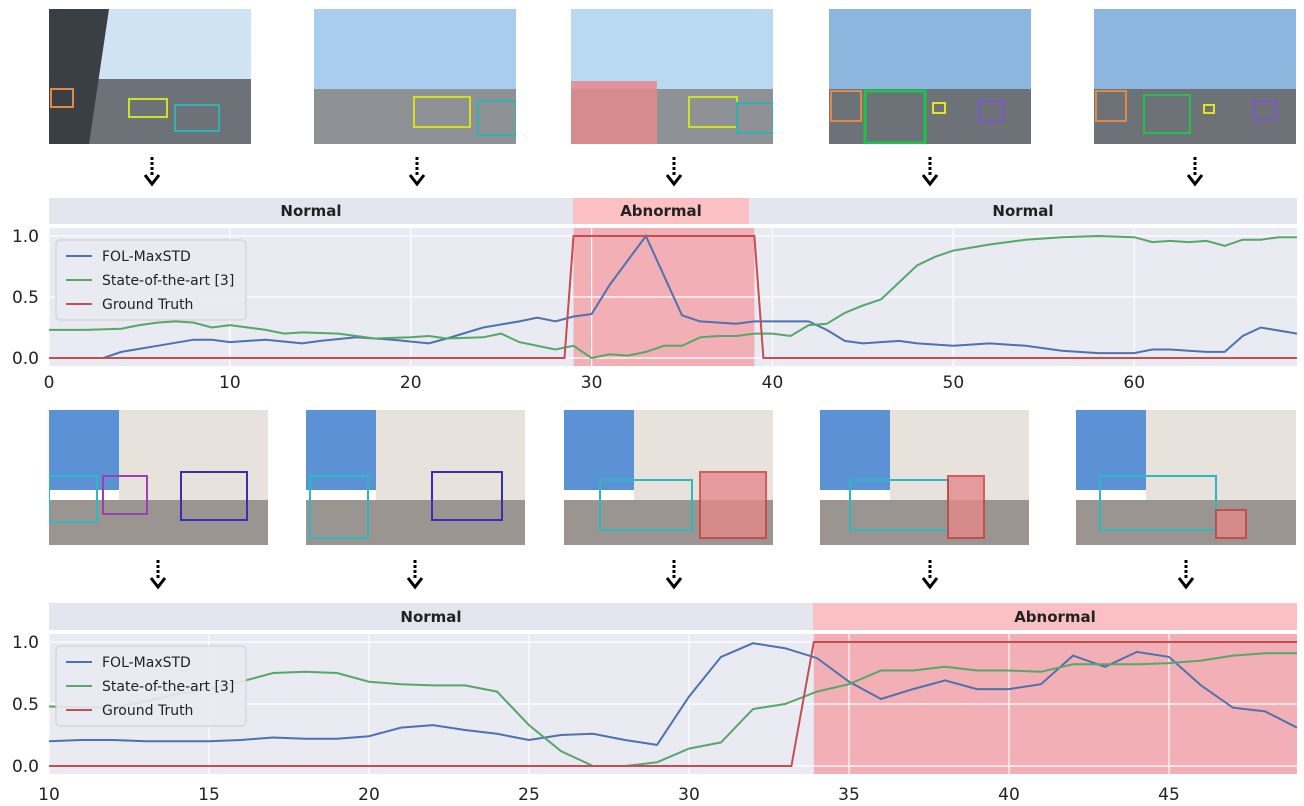 The image size is (1304, 806). I want to click on x-tick-label: 0, so click(49, 383).